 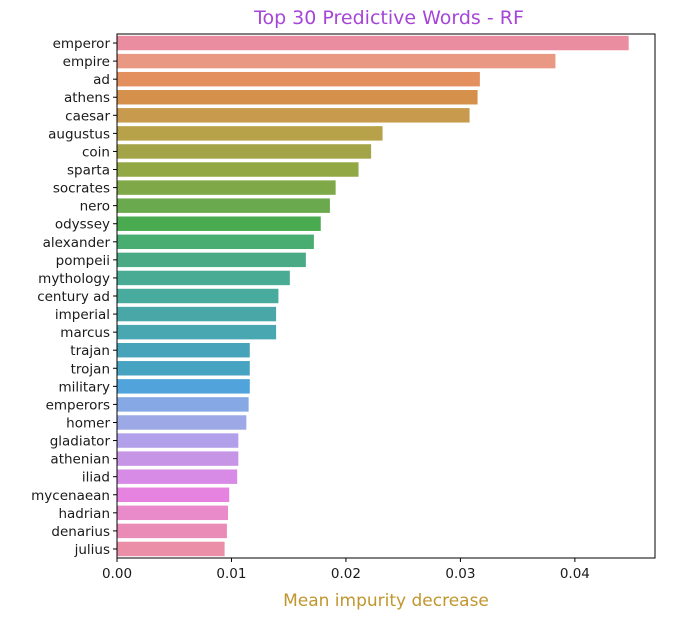 What do you see at coordinates (173, 494) in the screenshot?
I see `bar-mycenaean` at bounding box center [173, 494].